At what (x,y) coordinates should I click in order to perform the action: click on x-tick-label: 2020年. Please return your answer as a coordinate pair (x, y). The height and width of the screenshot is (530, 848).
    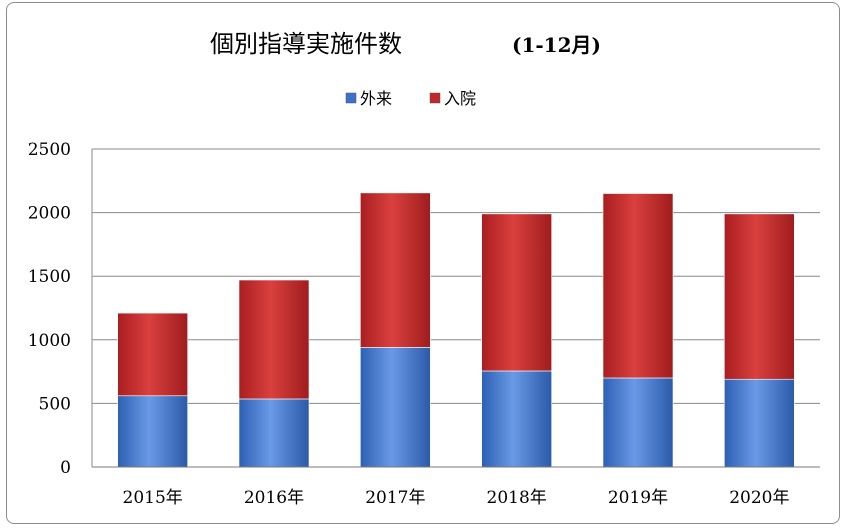
    Looking at the image, I should click on (759, 498).